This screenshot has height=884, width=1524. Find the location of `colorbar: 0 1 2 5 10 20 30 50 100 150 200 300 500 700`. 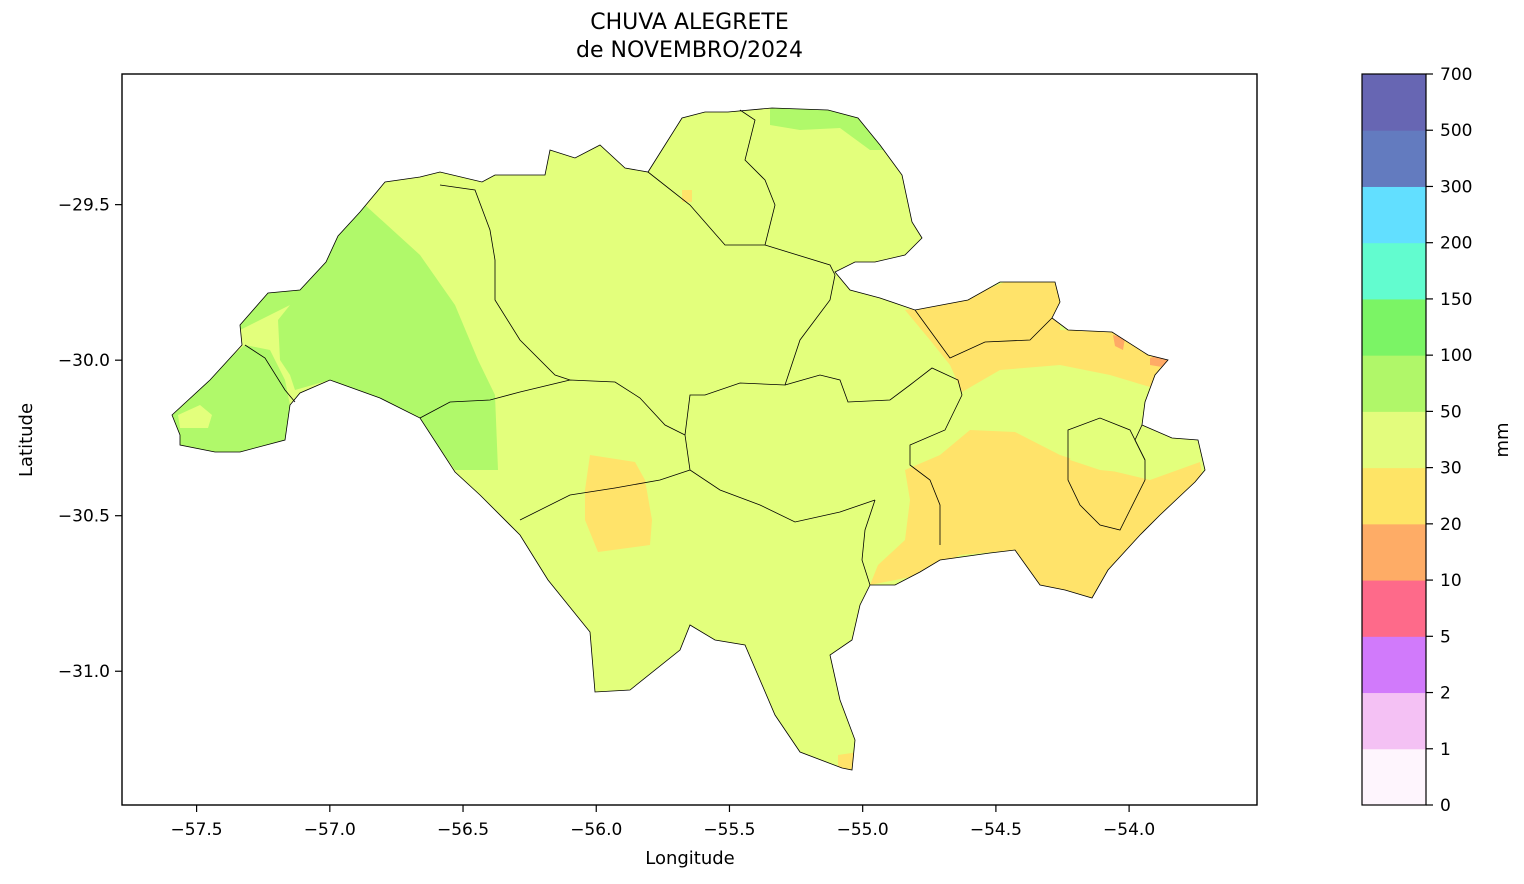

colorbar: 0 1 2 5 10 20 30 50 100 150 200 300 500 700 is located at coordinates (1416, 440).